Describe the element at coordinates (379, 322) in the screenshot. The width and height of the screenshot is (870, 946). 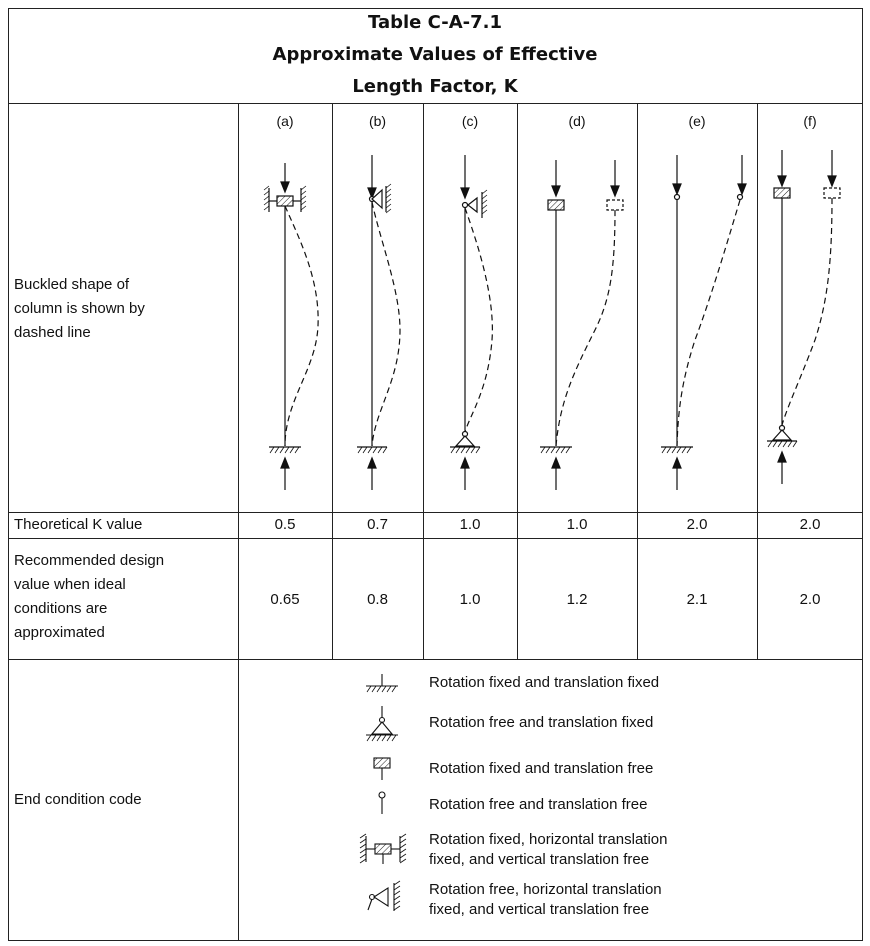
I see `column-b-diagram` at that location.